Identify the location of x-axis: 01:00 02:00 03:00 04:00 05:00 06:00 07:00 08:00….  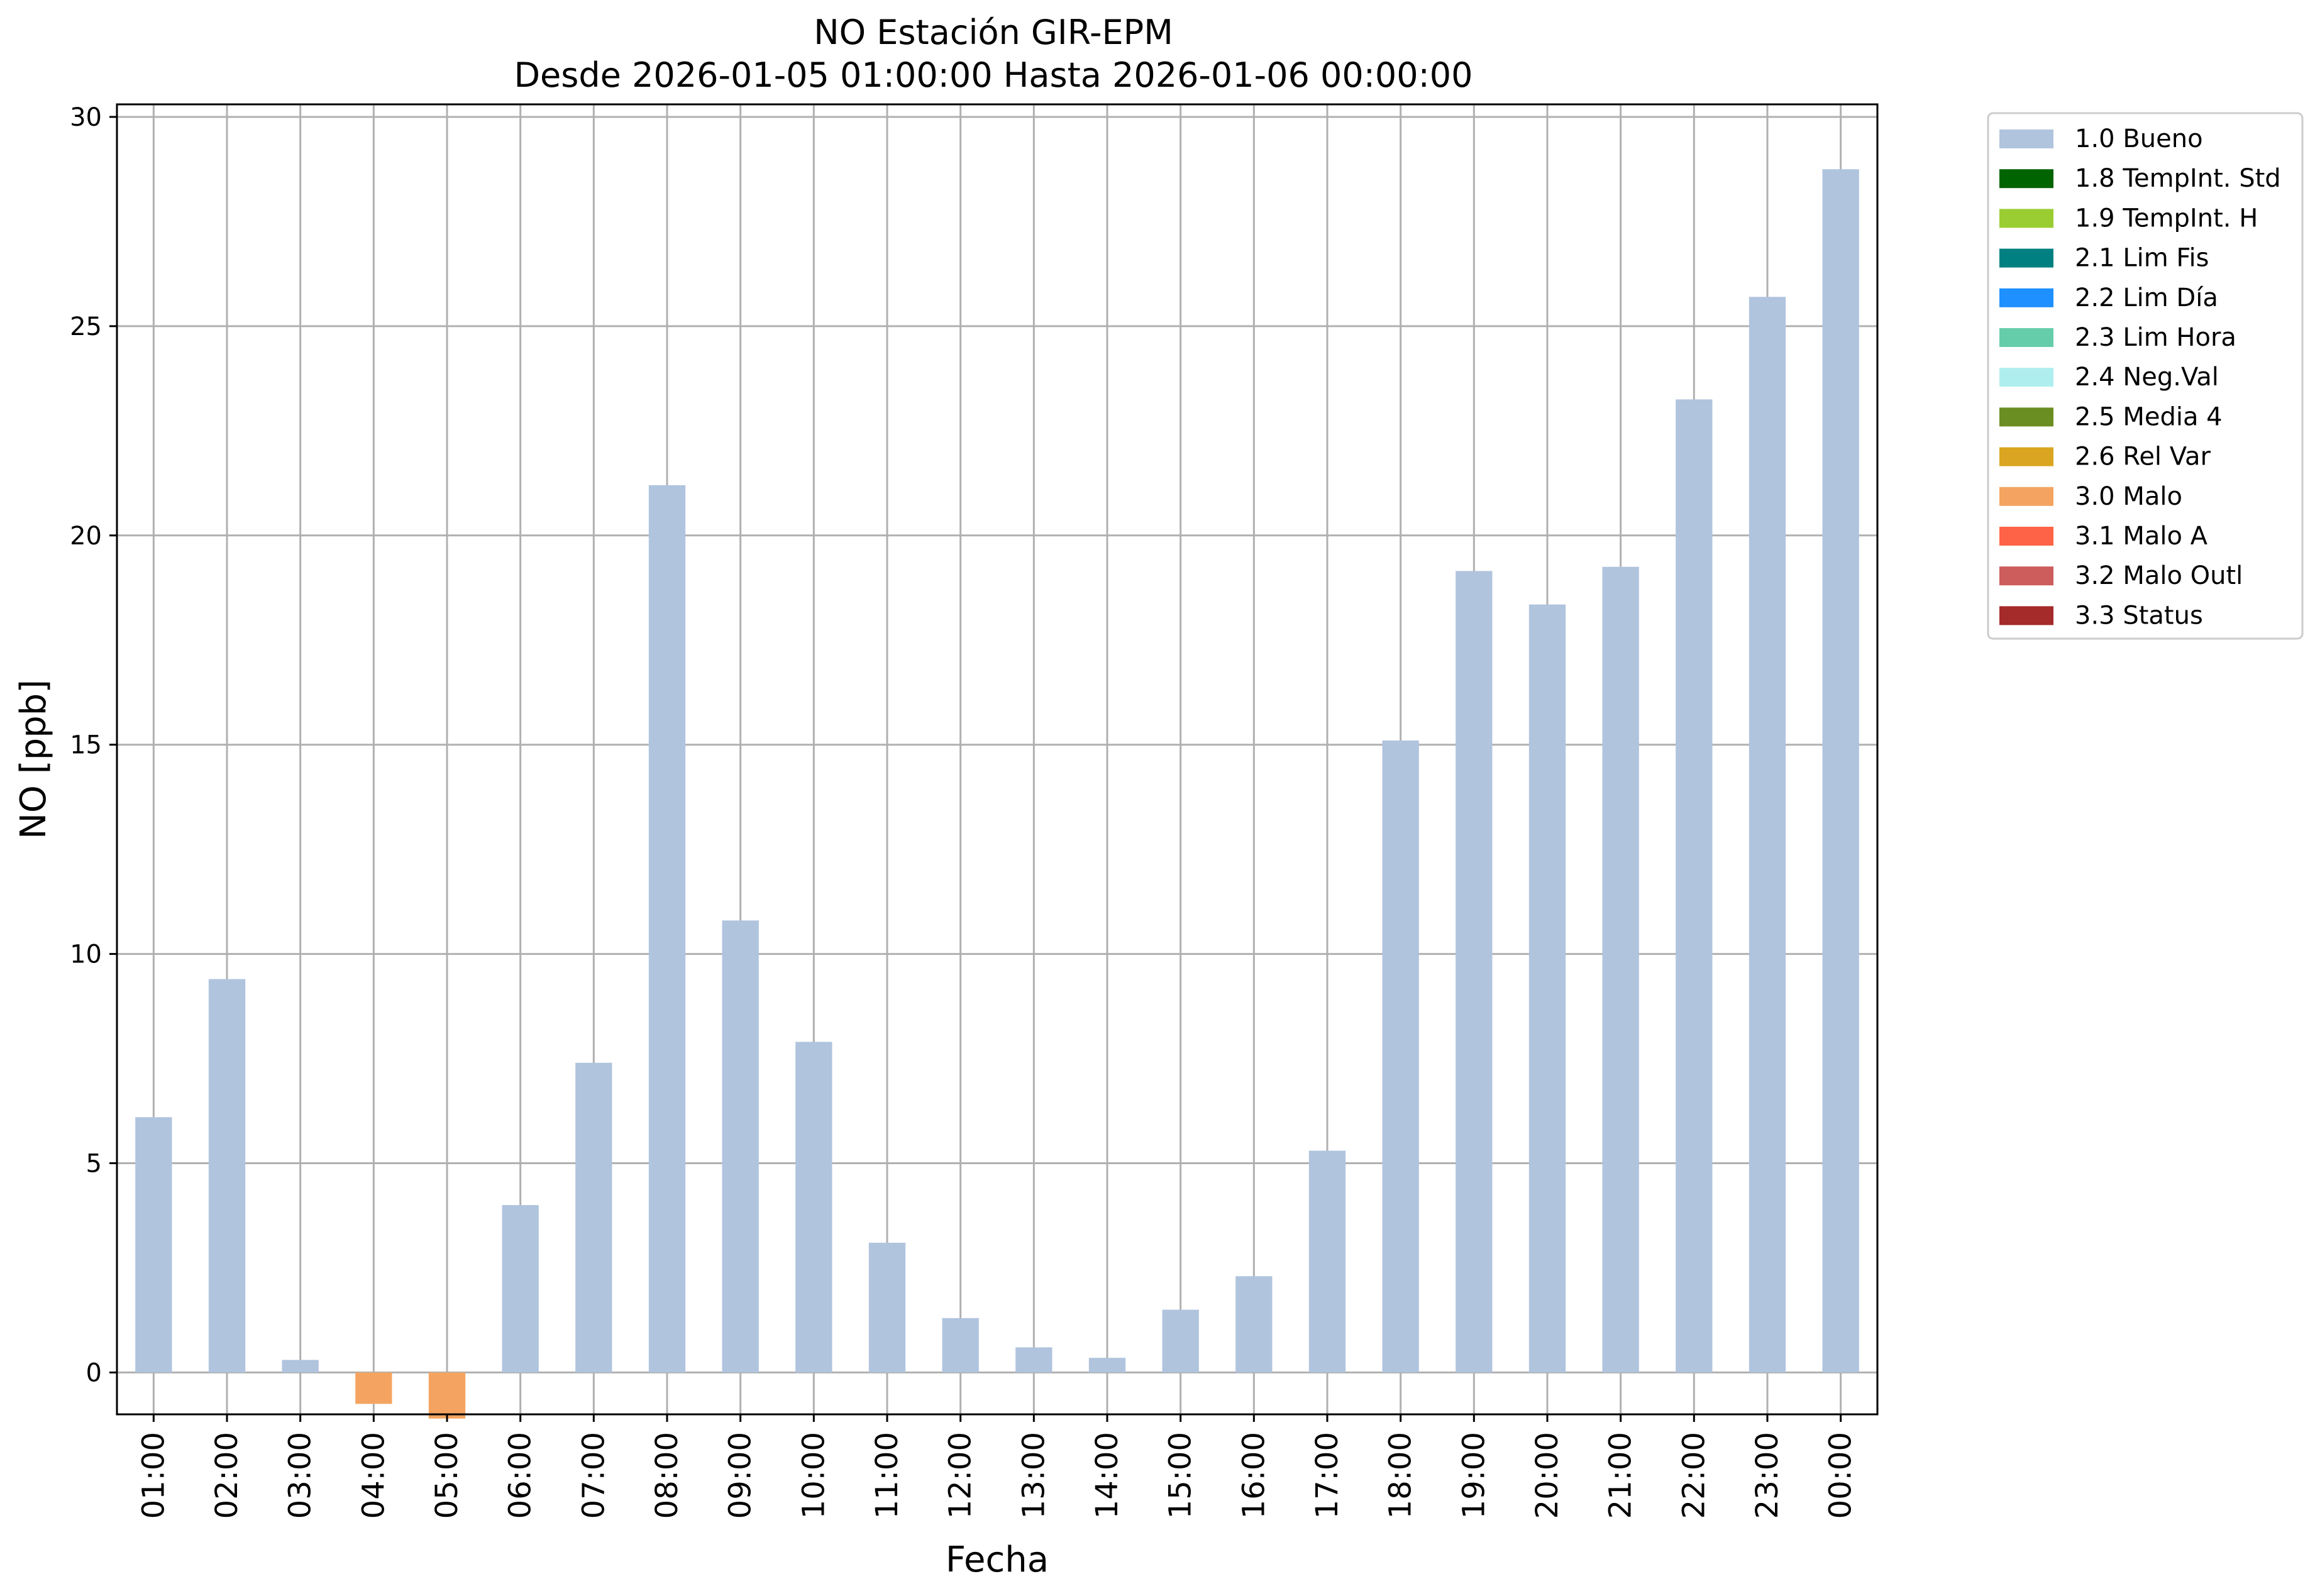
(997, 1466).